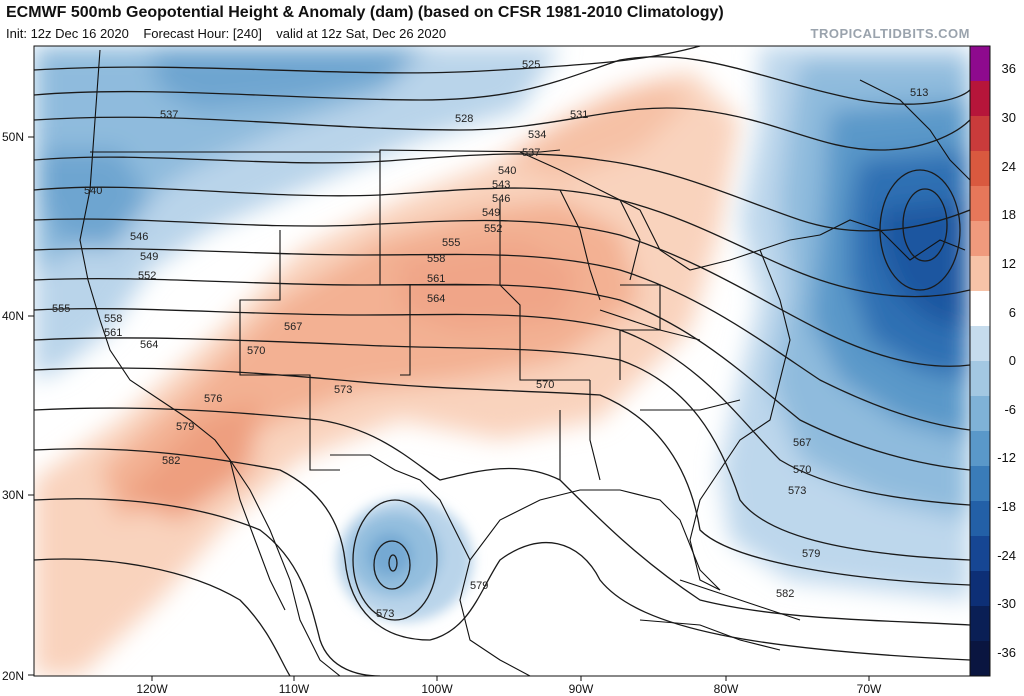 The image size is (1024, 696). What do you see at coordinates (13, 137) in the screenshot?
I see `lat-label: 50N` at bounding box center [13, 137].